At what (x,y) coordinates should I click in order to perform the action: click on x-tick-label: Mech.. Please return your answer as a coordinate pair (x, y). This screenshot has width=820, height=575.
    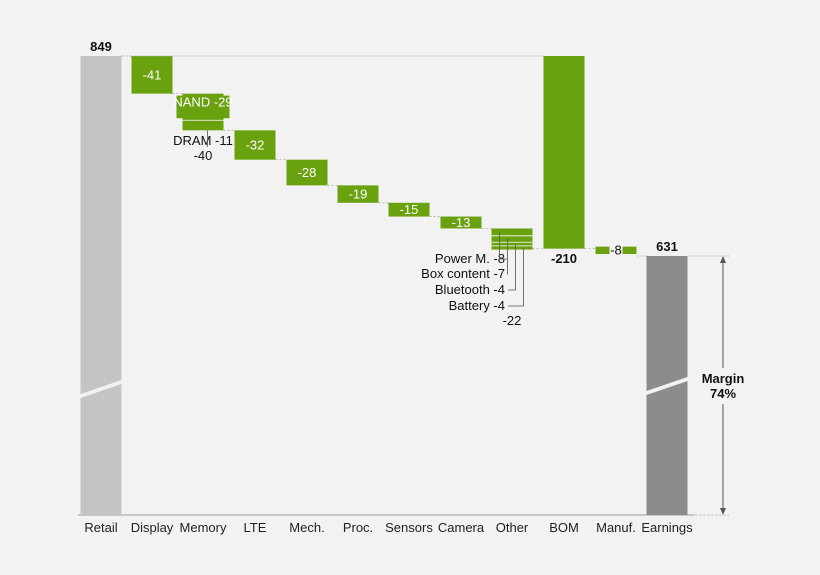
    Looking at the image, I should click on (306, 527).